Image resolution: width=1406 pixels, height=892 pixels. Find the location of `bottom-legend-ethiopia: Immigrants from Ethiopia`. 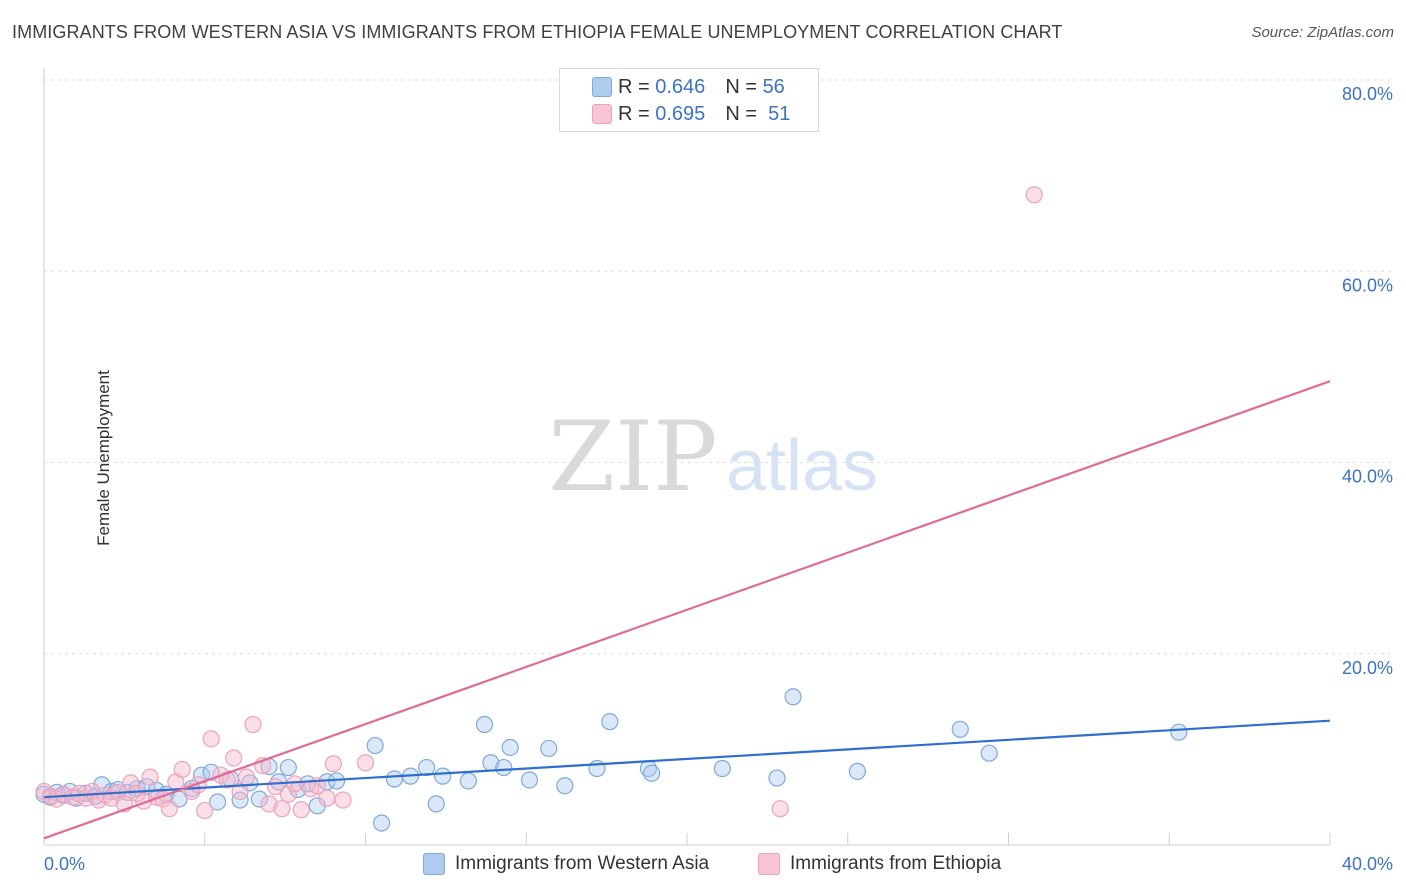

bottom-legend-ethiopia: Immigrants from Ethiopia is located at coordinates (879, 864).